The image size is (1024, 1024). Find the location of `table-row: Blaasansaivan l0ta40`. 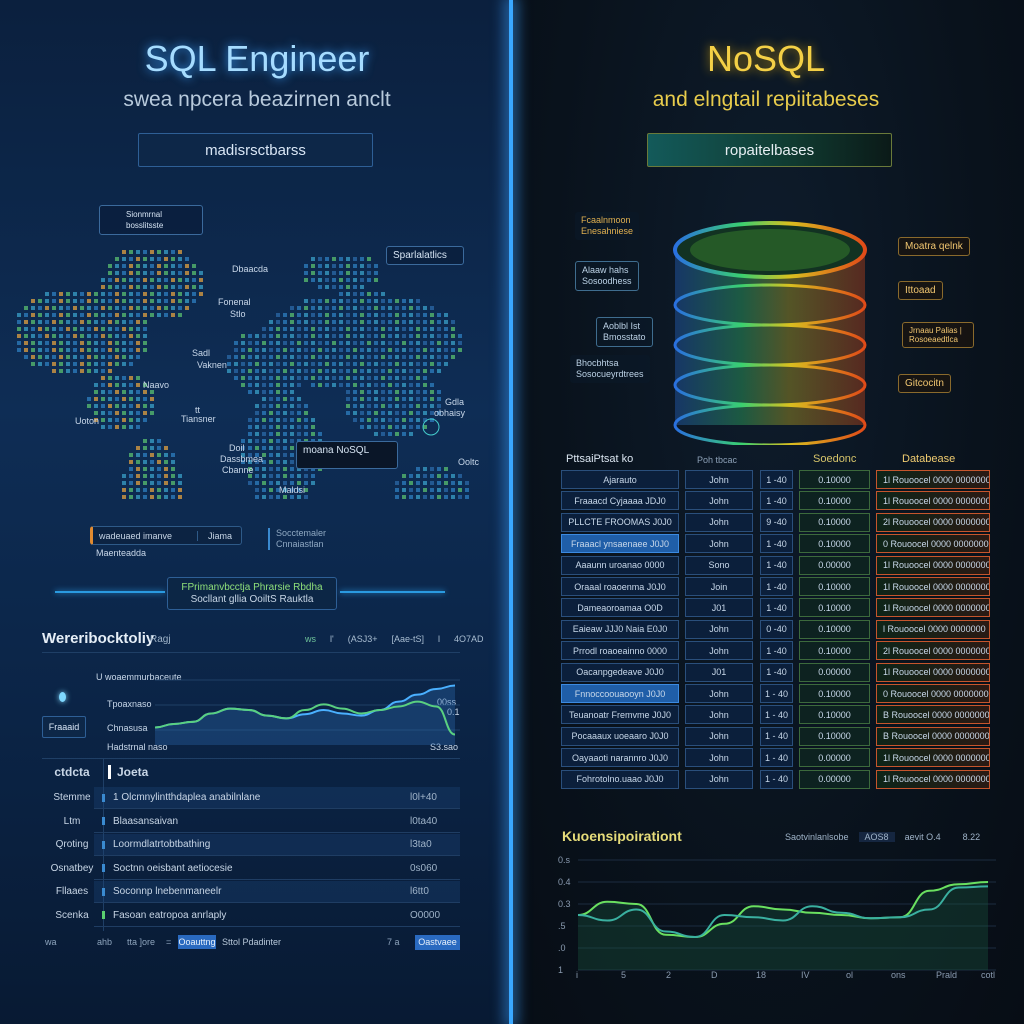

table-row: Blaasansaivan l0ta40 is located at coordinates (277, 822).